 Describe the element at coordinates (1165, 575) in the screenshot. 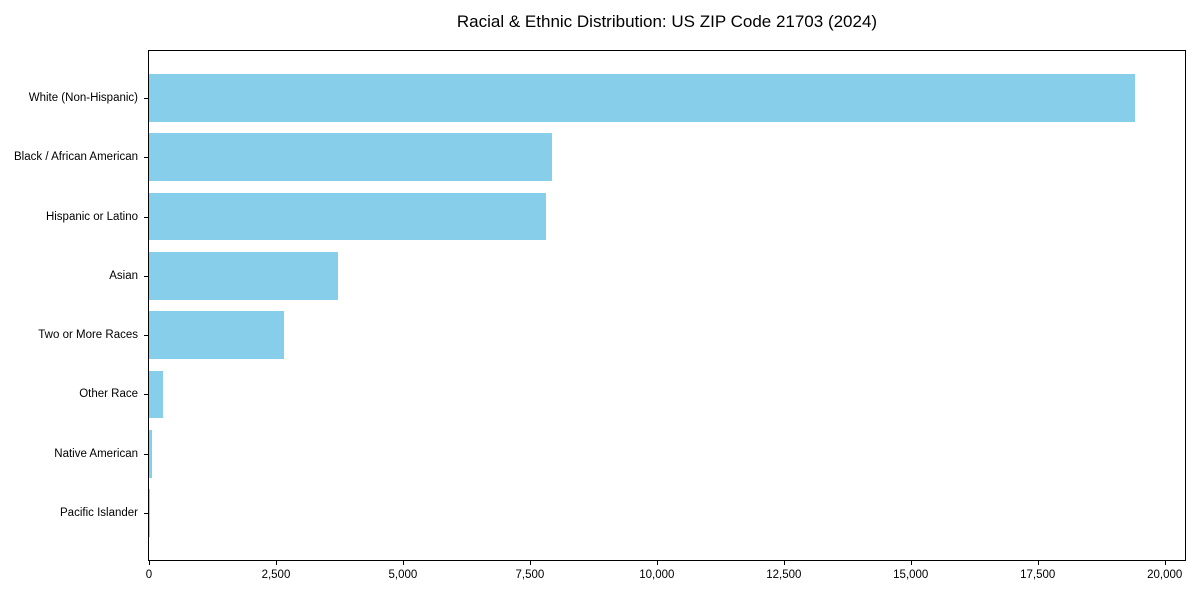

I see `x-tick-label: 20,000` at that location.